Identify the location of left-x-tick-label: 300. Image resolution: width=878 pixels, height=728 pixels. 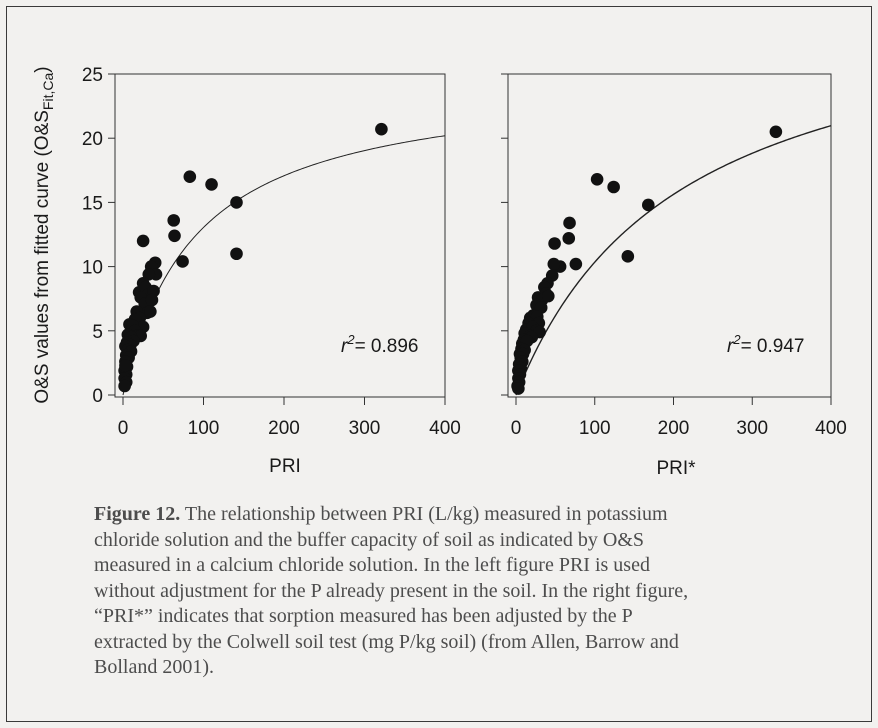
(365, 428).